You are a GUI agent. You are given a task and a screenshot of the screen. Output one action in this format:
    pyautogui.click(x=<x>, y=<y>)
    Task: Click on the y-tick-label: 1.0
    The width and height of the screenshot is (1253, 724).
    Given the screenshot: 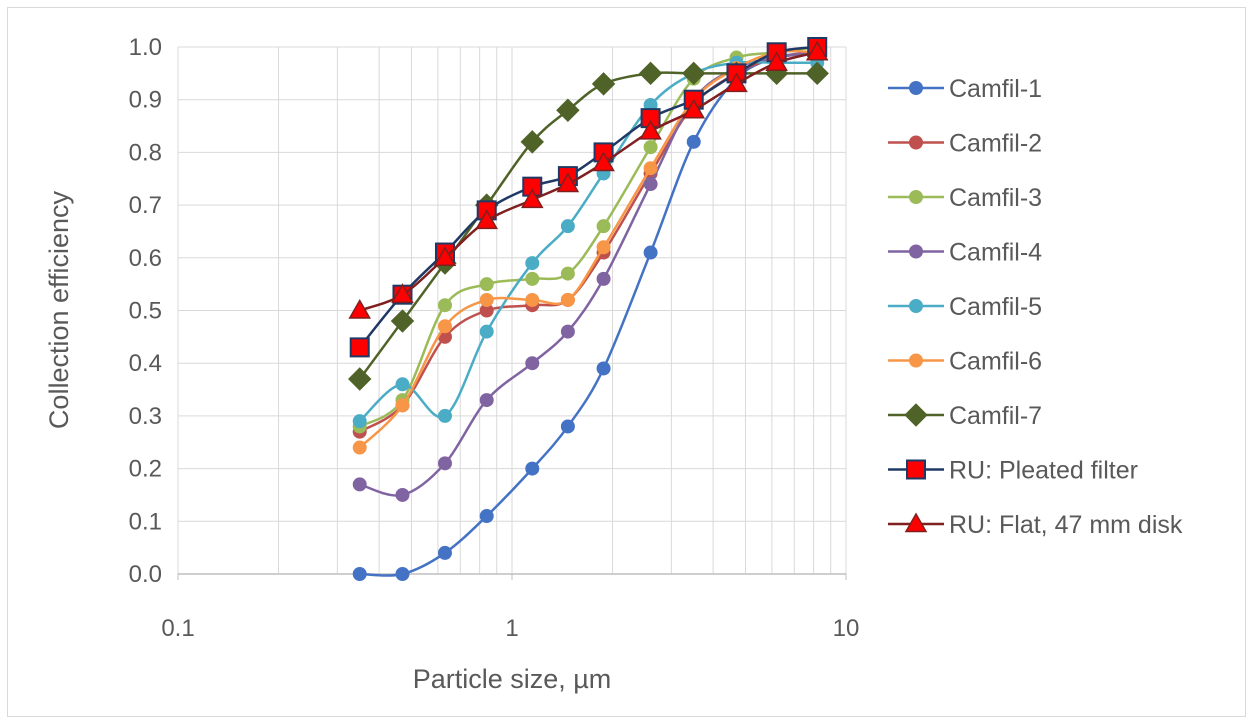 What is the action you would take?
    pyautogui.click(x=145, y=47)
    